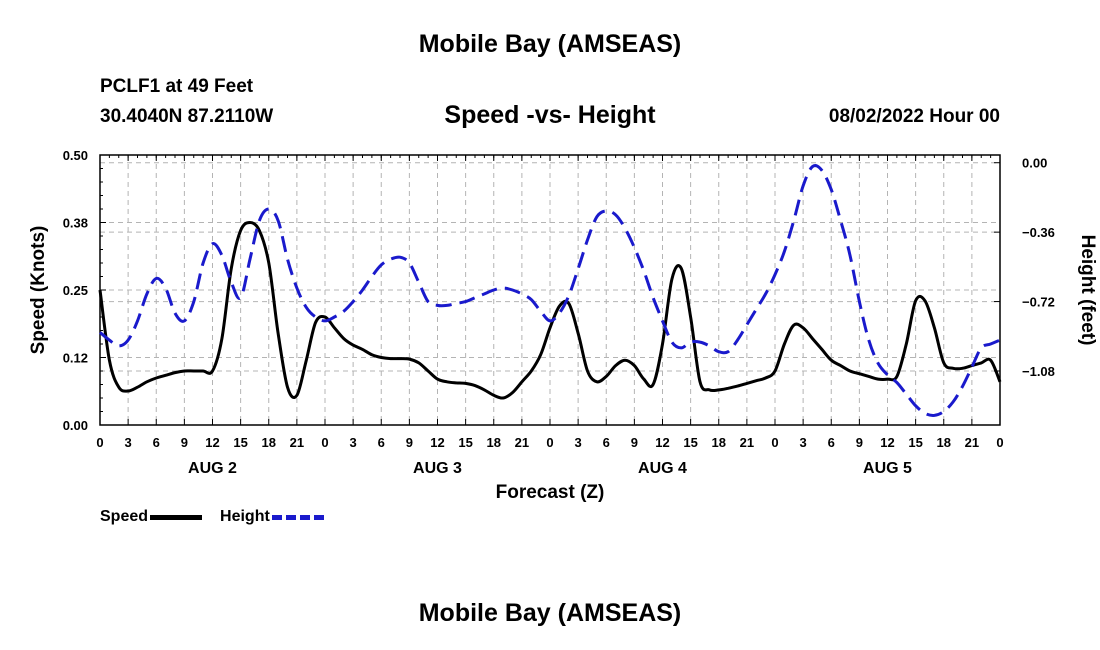 This screenshot has height=650, width=1100. I want to click on coordinates-label: 30.4040N 87.2110W, so click(187, 116).